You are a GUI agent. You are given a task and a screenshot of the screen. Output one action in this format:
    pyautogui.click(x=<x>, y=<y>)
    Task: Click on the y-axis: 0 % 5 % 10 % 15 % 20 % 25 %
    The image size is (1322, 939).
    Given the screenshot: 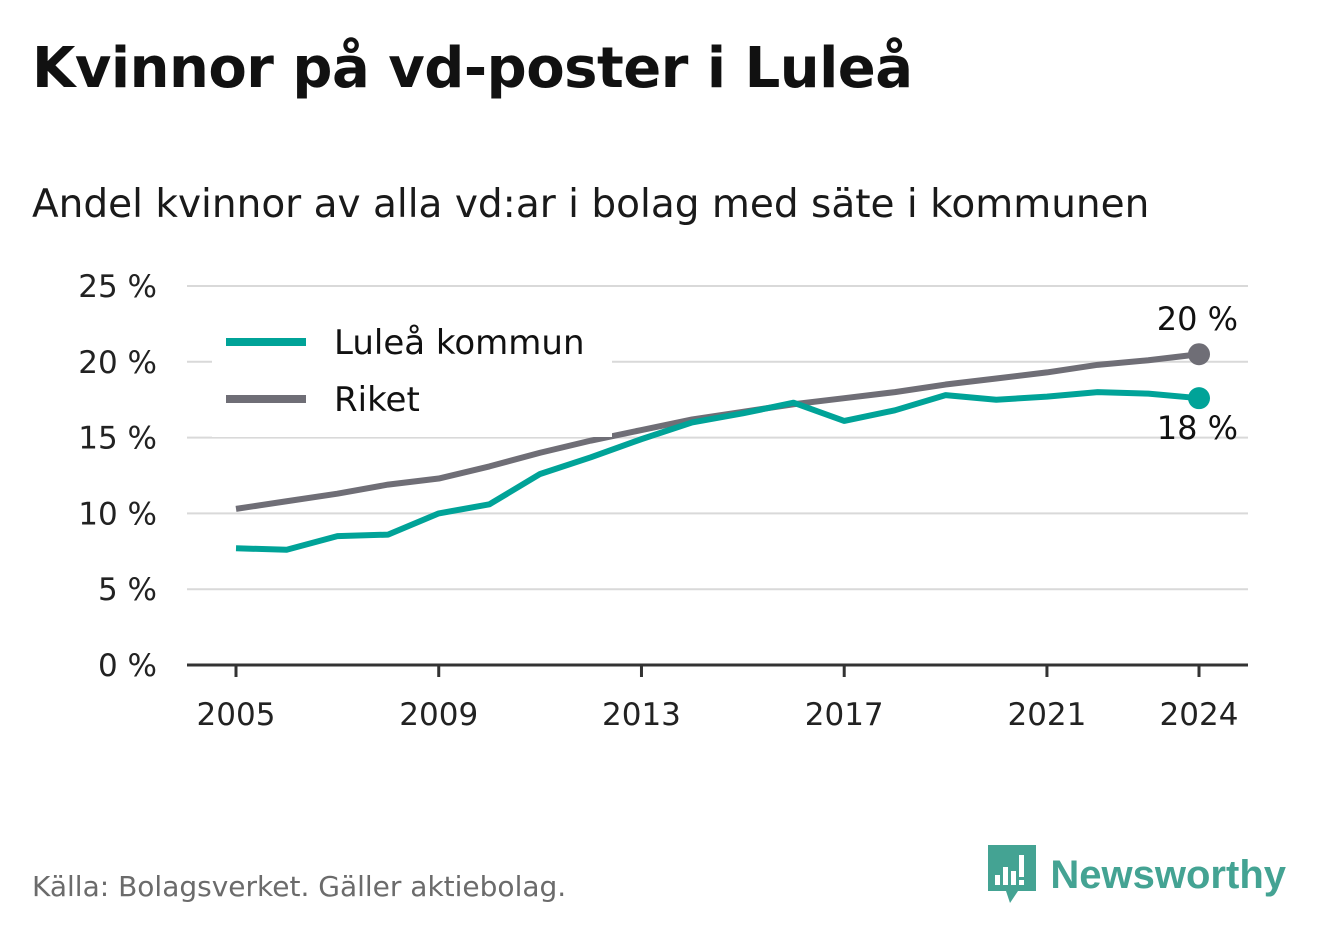 What is the action you would take?
    pyautogui.click(x=117, y=476)
    